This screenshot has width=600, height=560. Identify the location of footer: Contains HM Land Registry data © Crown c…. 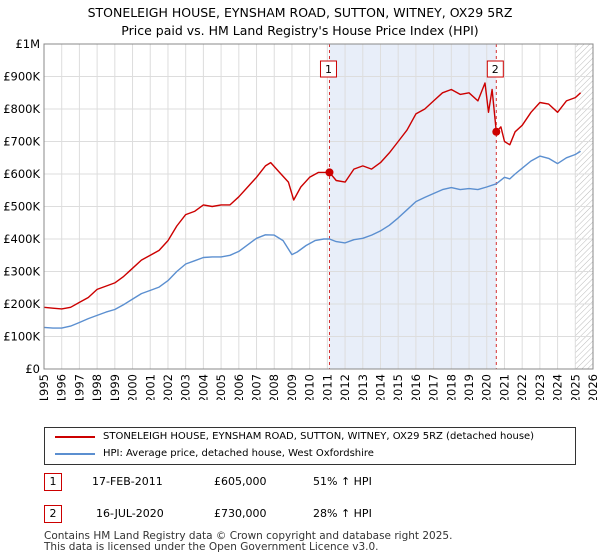
(248, 542).